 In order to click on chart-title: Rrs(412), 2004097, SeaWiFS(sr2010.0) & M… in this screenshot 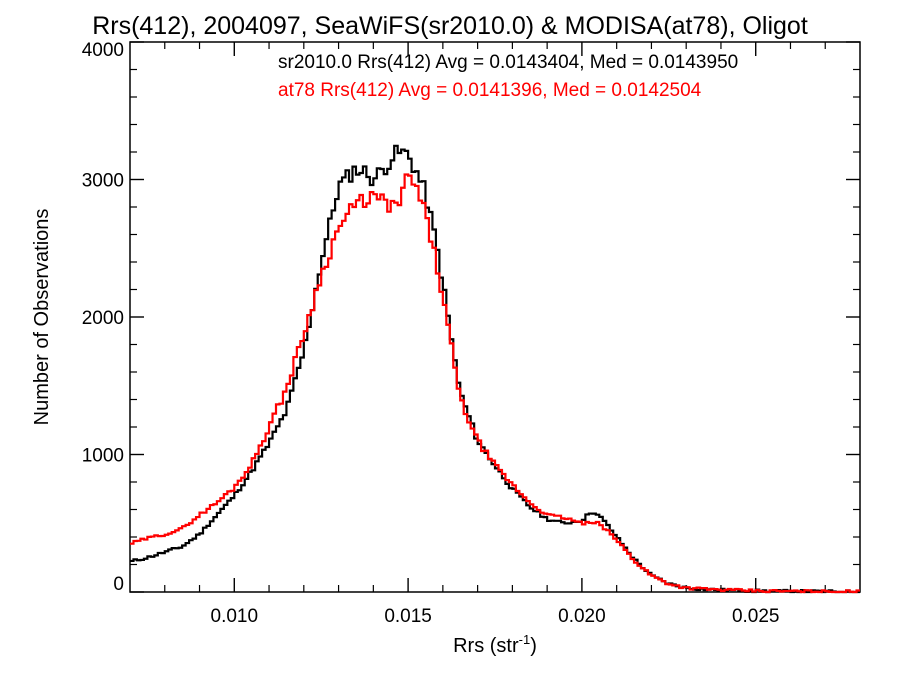, I will do `click(450, 26)`.